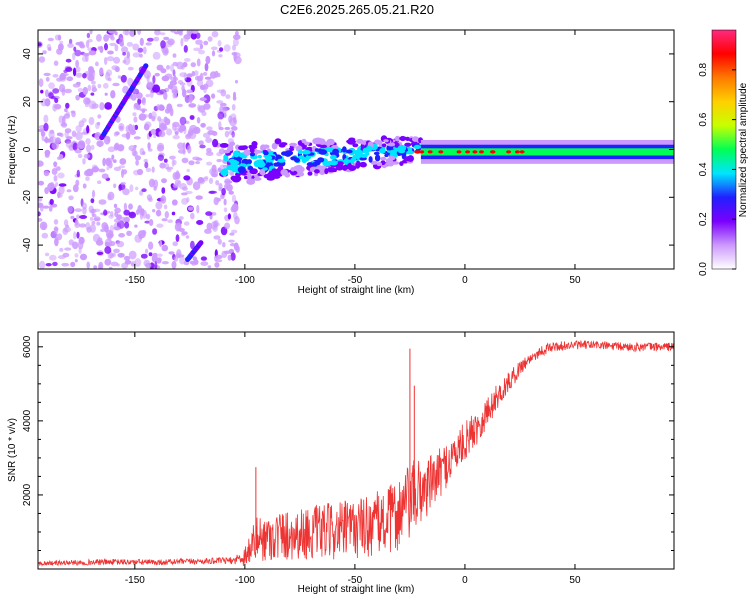 This screenshot has width=750, height=600. Describe the element at coordinates (135, 280) in the screenshot. I see `x-tick-label: -150` at that location.